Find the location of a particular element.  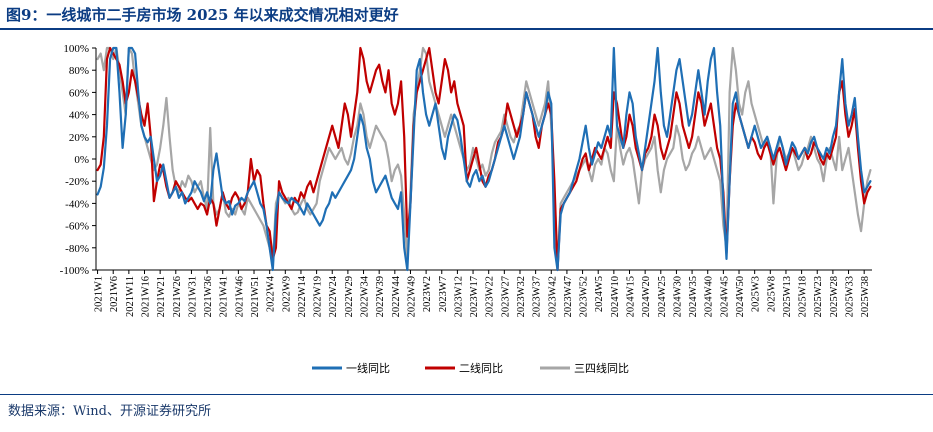

x-tick-label: 2021W6 is located at coordinates (114, 294).